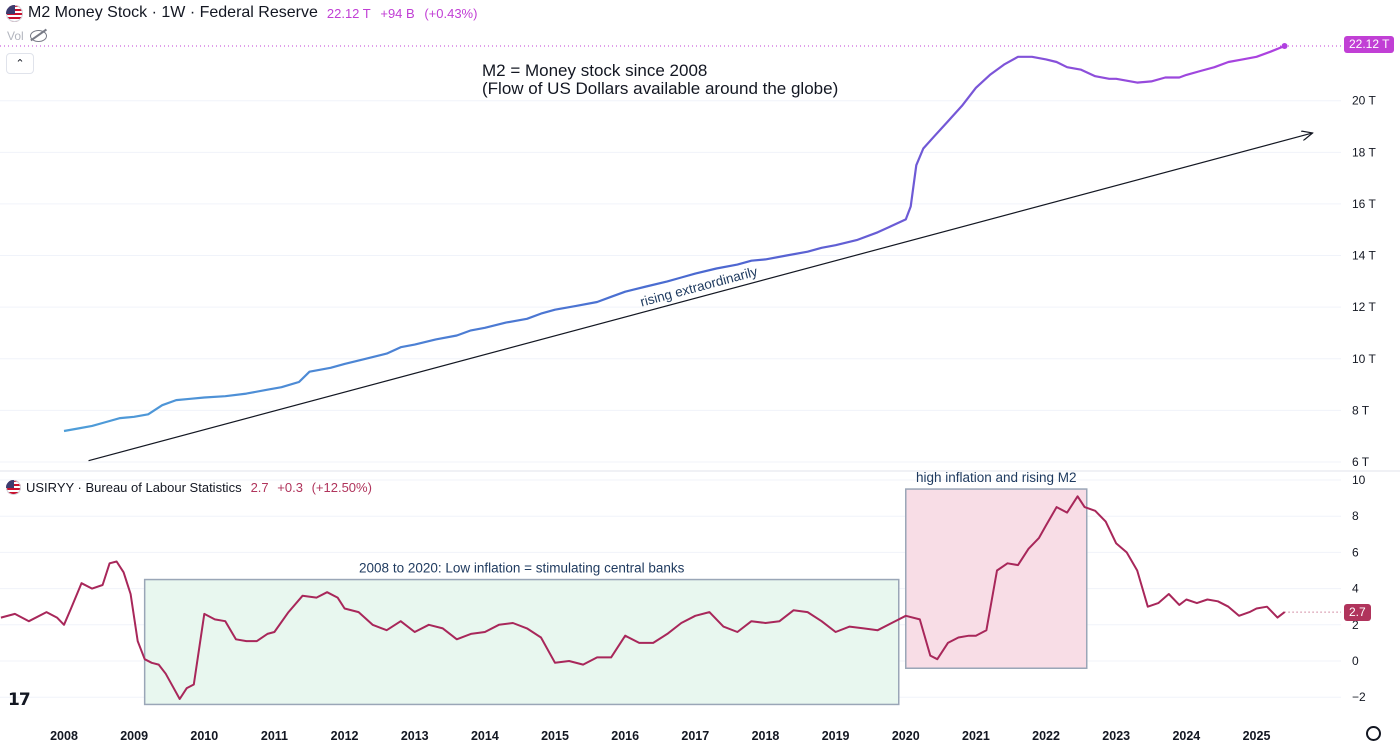  What do you see at coordinates (1257, 736) in the screenshot?
I see `x-tick-label: 2025` at bounding box center [1257, 736].